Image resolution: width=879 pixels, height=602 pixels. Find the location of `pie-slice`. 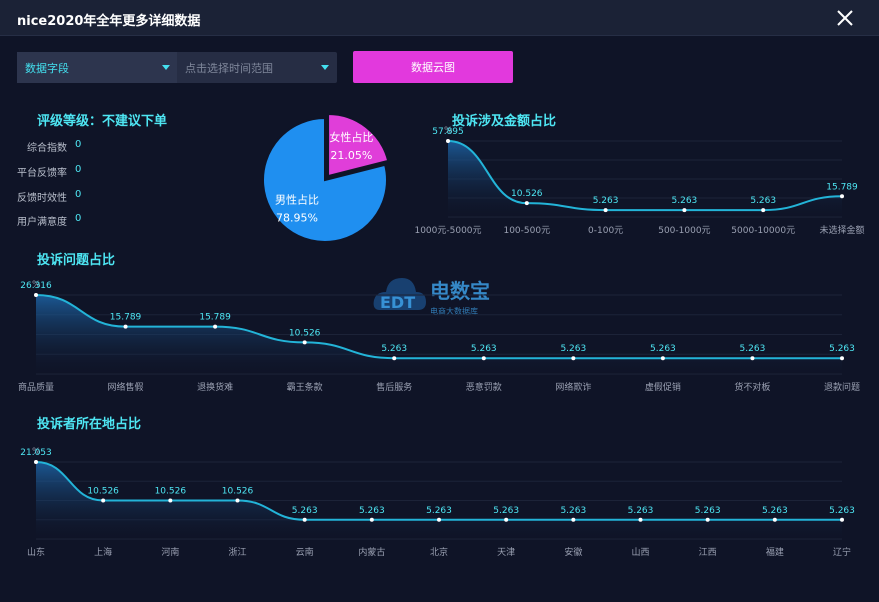

pie-slice is located at coordinates (358, 145).